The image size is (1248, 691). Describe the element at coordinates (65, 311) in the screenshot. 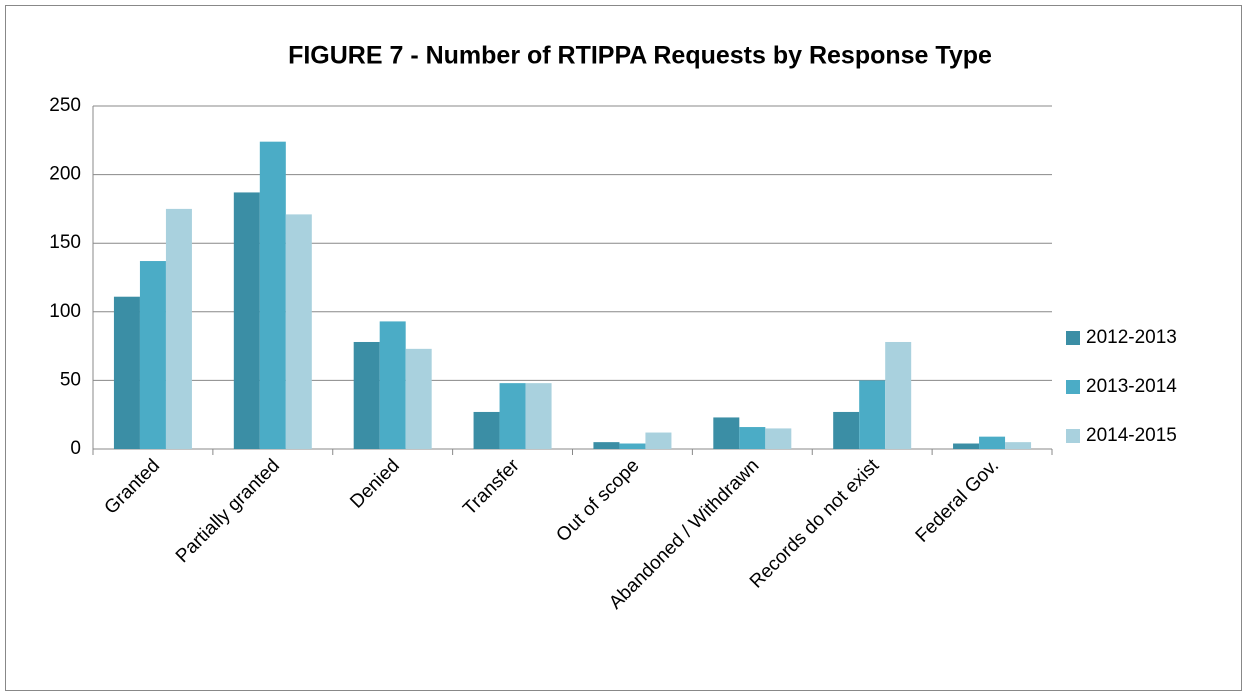

I see `y-tick-label: 100` at that location.